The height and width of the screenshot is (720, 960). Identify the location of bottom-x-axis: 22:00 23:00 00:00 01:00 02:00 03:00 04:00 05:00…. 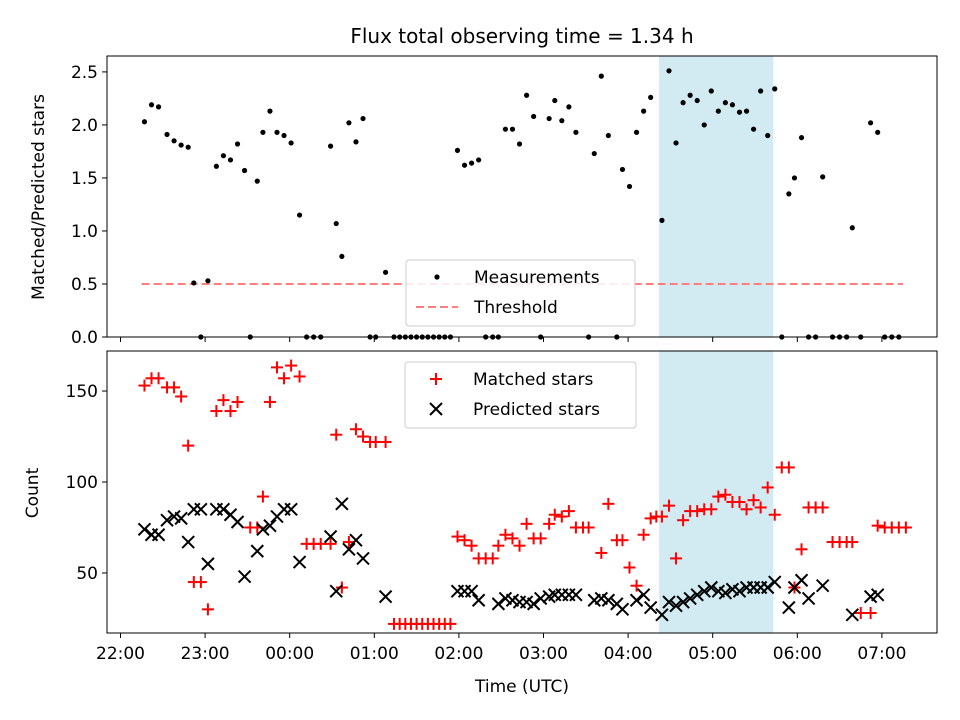
(501, 648).